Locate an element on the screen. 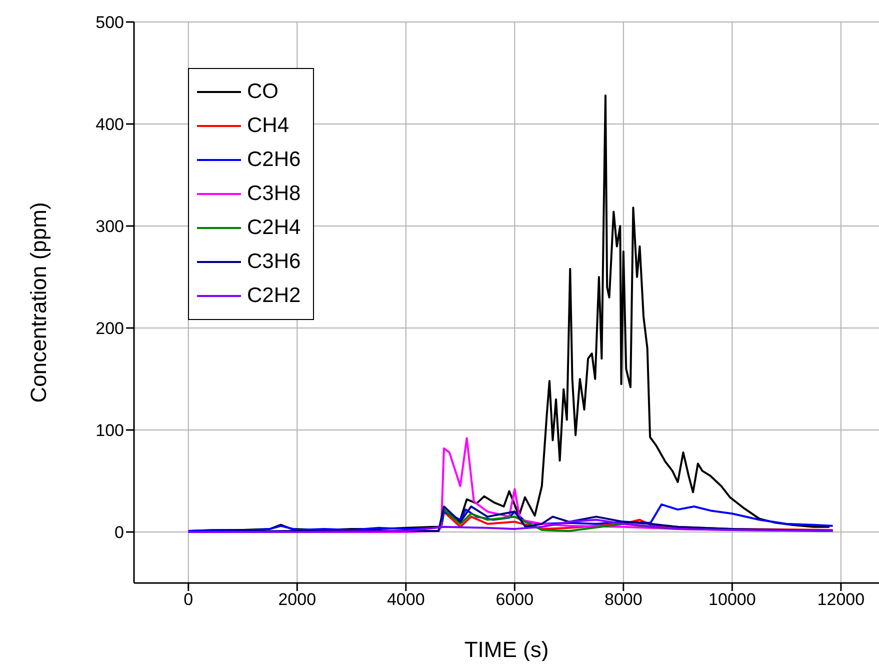 The height and width of the screenshot is (669, 879). x-tick-label: 10000 is located at coordinates (732, 600).